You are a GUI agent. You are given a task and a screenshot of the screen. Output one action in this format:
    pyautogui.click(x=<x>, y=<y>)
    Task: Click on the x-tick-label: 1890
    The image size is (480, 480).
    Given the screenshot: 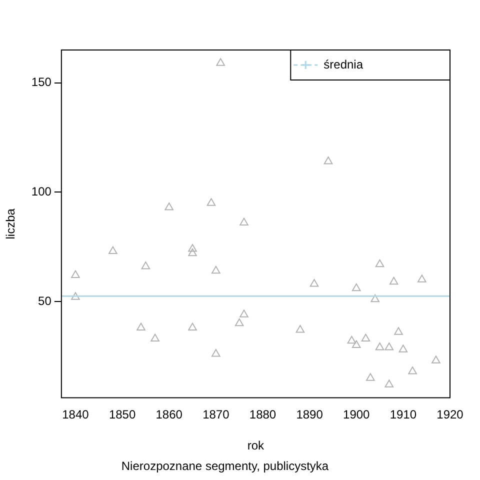 What is the action you would take?
    pyautogui.click(x=310, y=414)
    